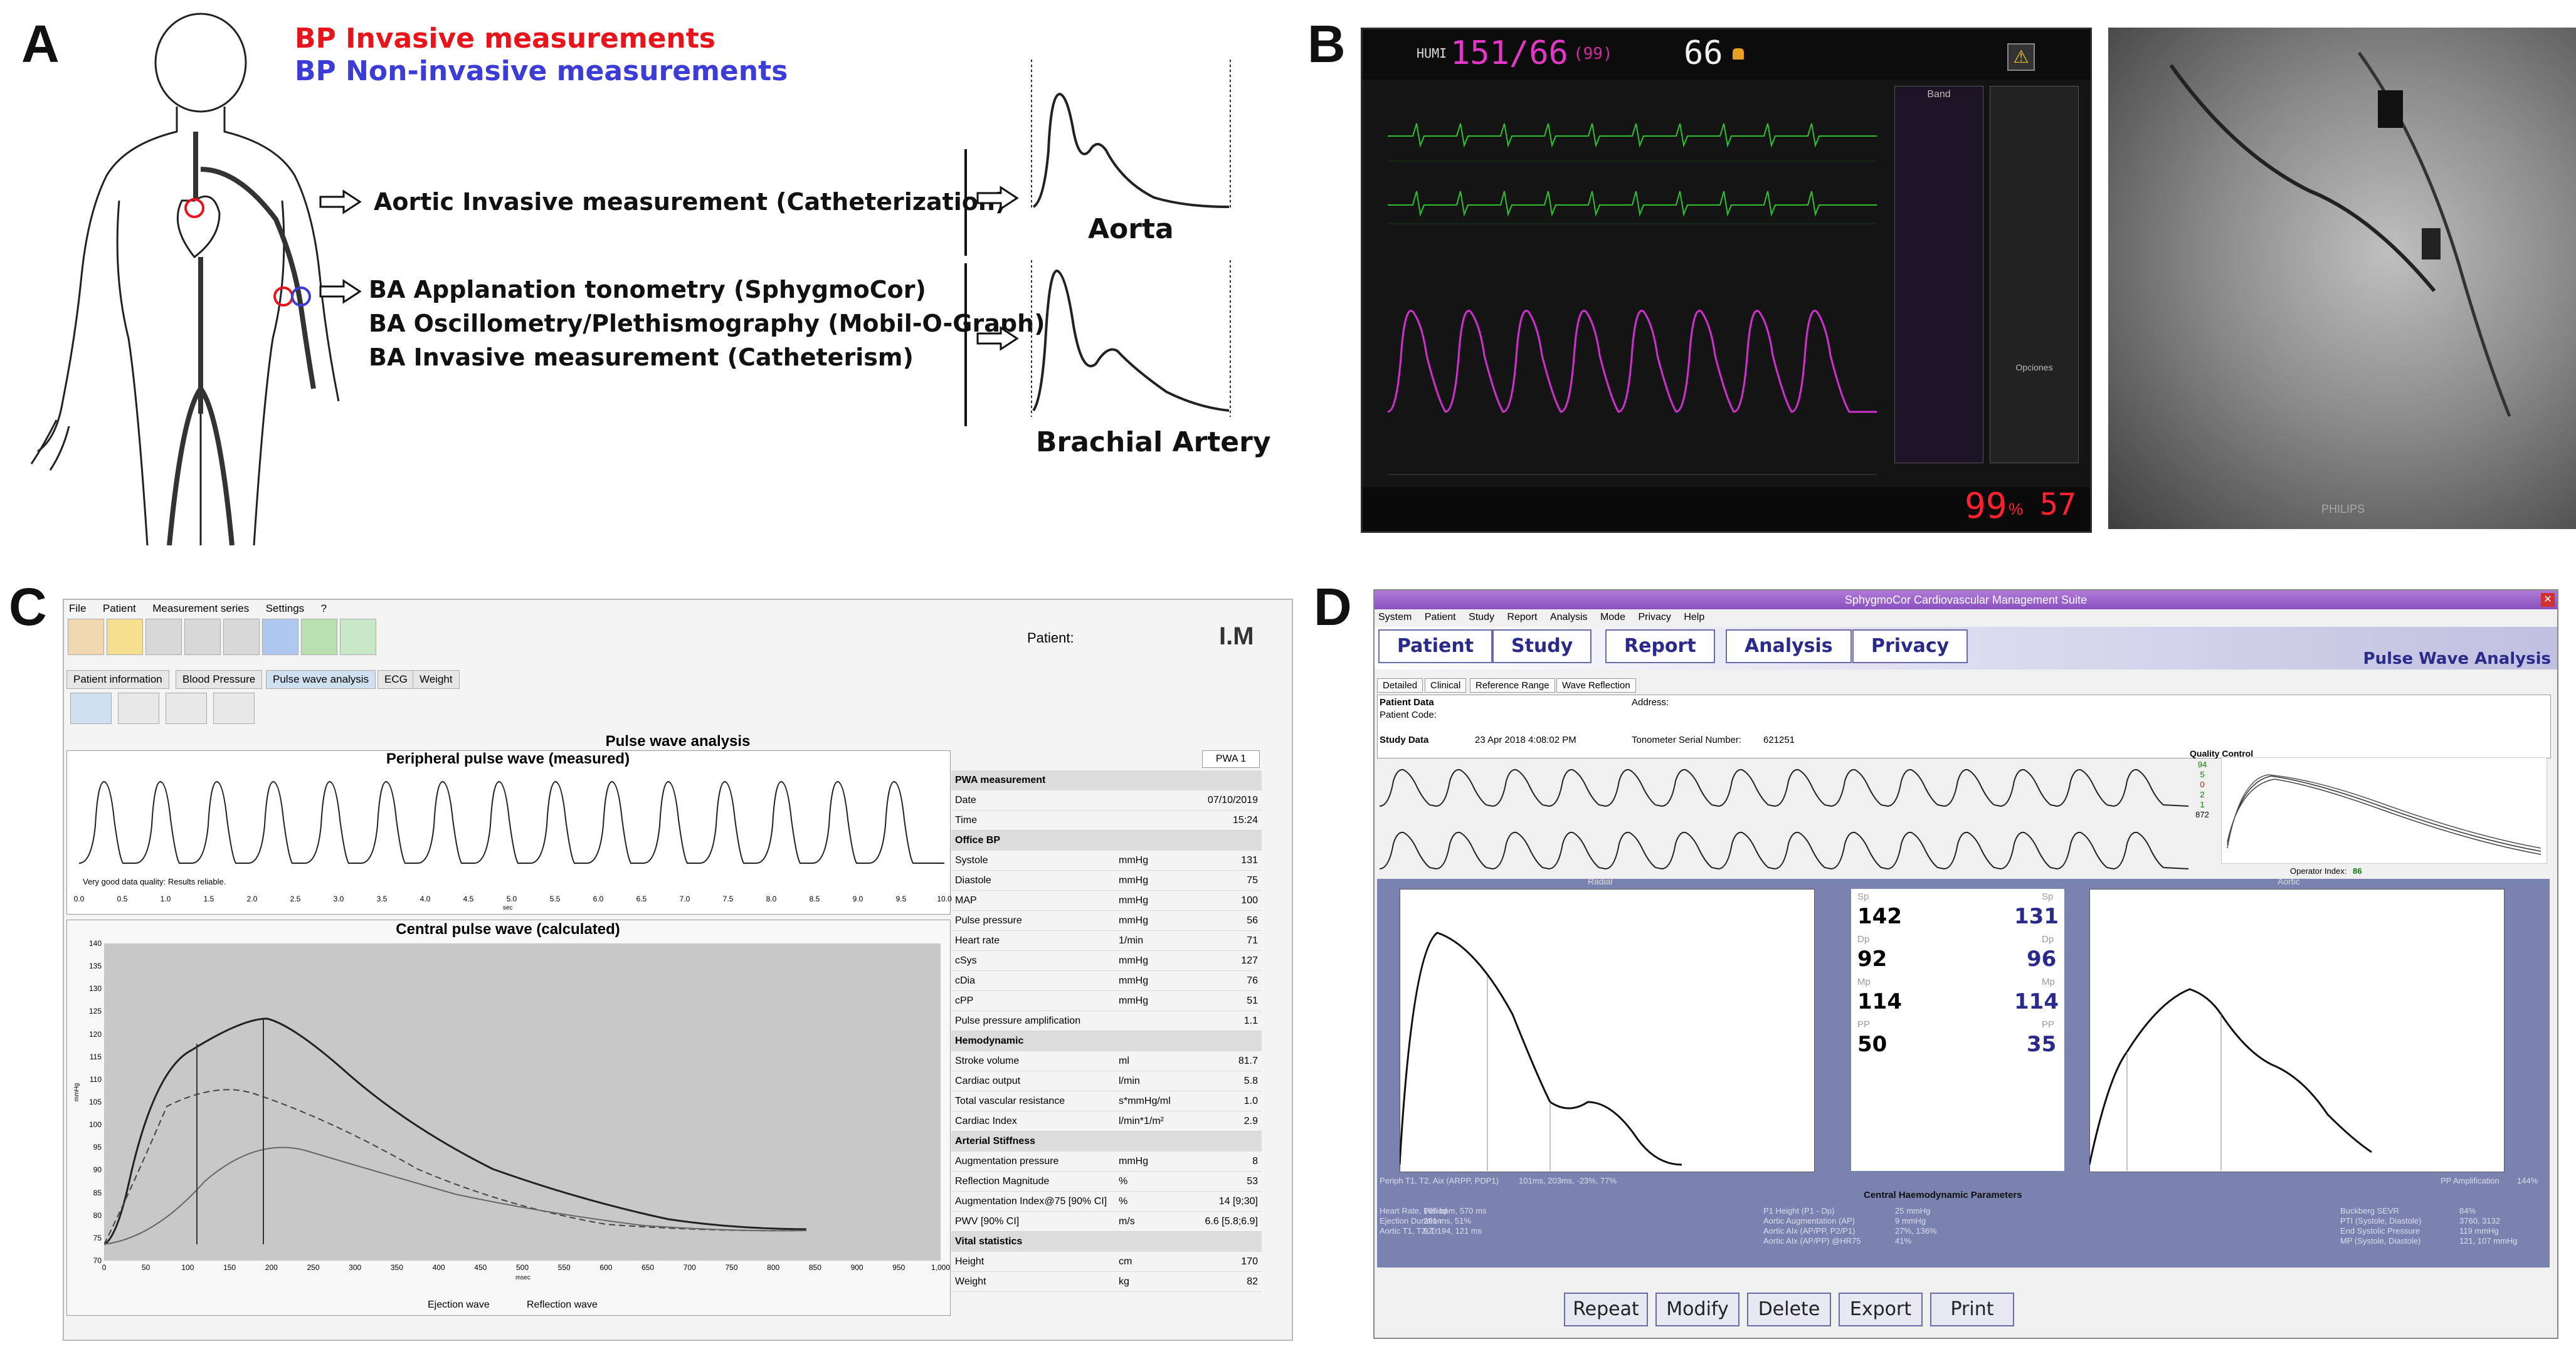  What do you see at coordinates (285, 608) in the screenshot?
I see `c-menu-settings: Settings` at bounding box center [285, 608].